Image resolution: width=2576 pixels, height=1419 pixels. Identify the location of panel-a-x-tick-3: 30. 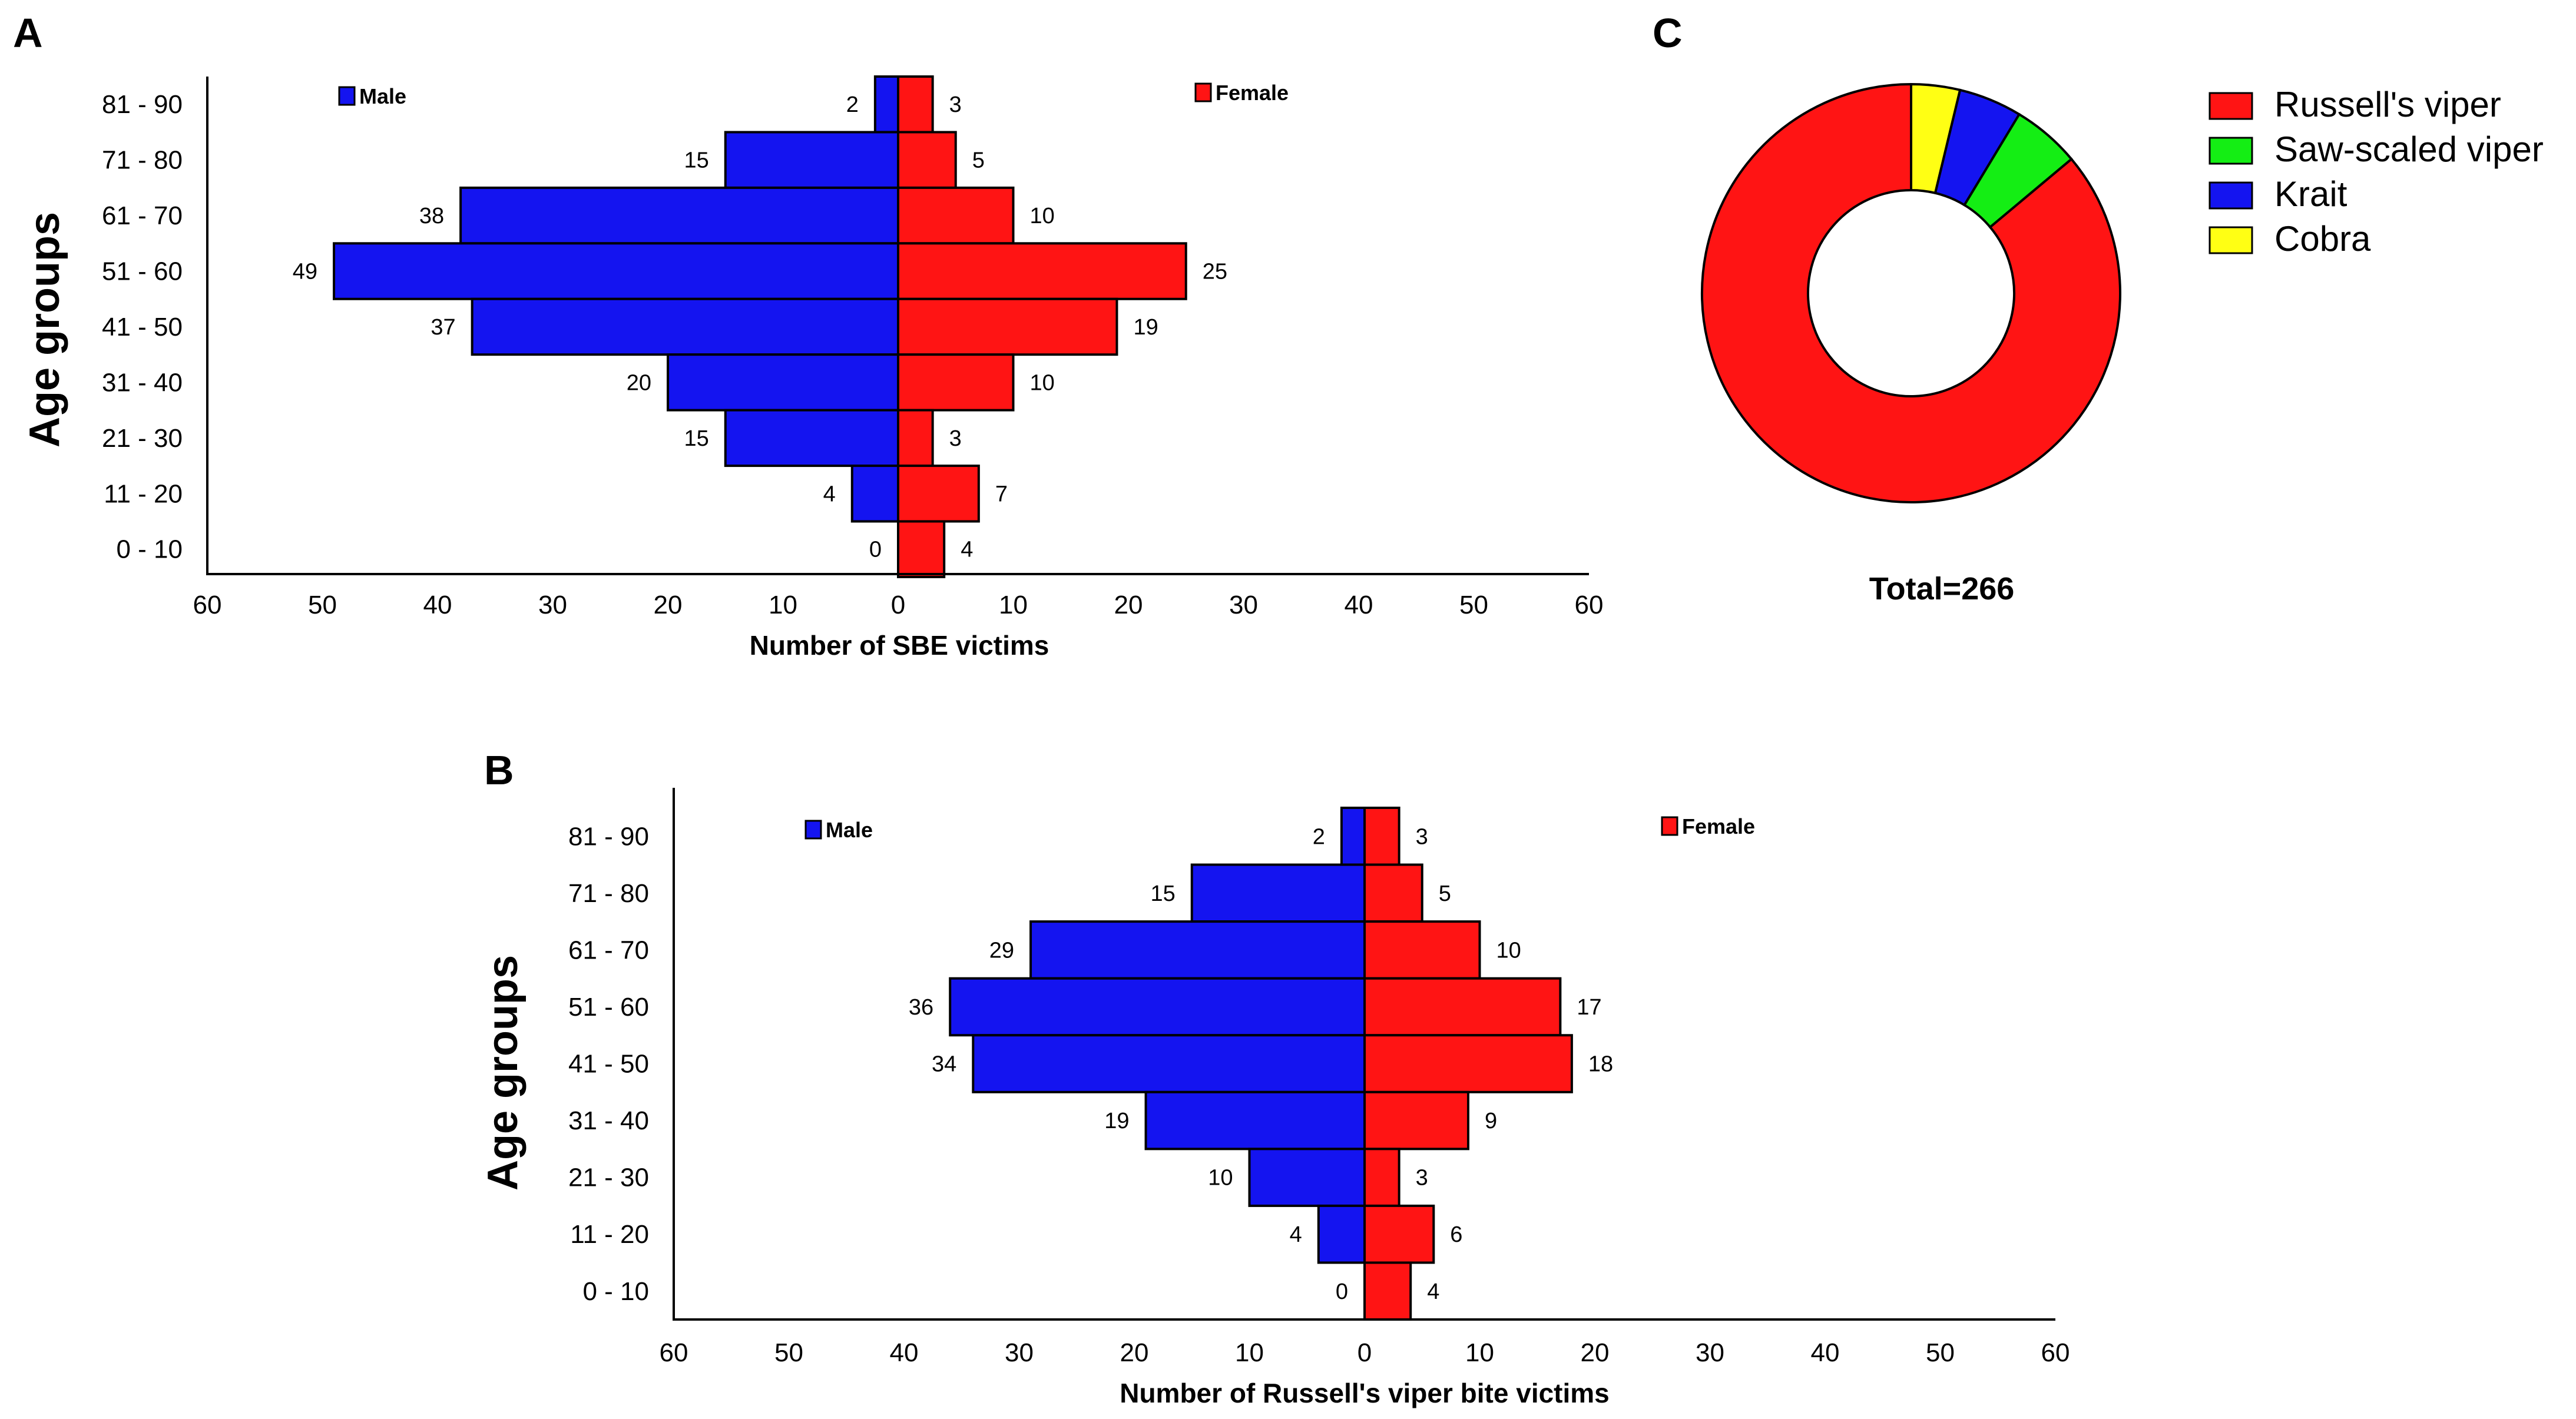
(552, 605).